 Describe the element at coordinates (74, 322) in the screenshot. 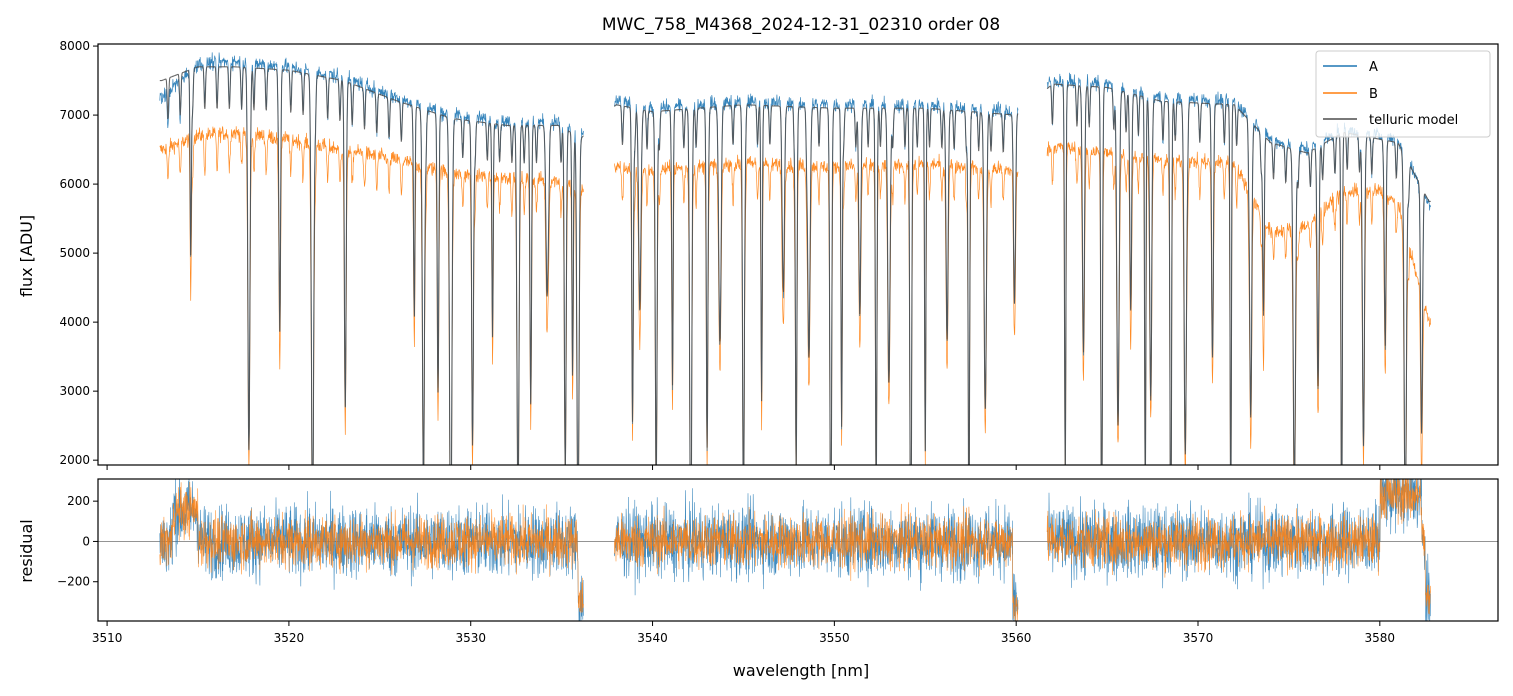

I see `flux-y-tick-label: 4000` at that location.